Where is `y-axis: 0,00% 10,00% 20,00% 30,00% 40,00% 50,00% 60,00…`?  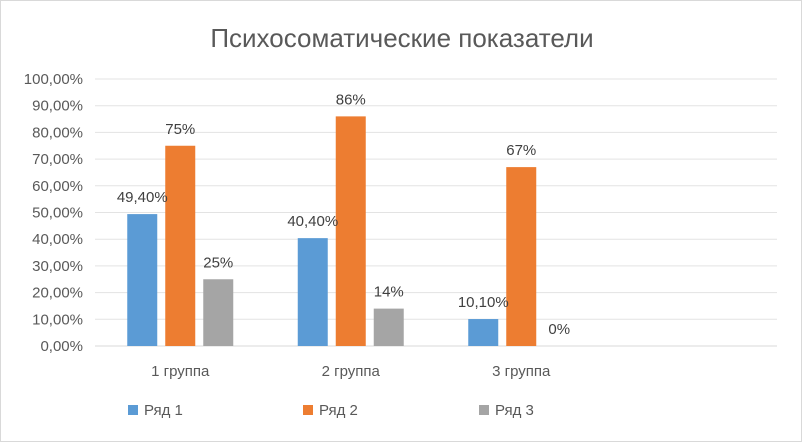 y-axis: 0,00% 10,00% 20,00% 30,00% 40,00% 50,00% 60,00… is located at coordinates (53, 213).